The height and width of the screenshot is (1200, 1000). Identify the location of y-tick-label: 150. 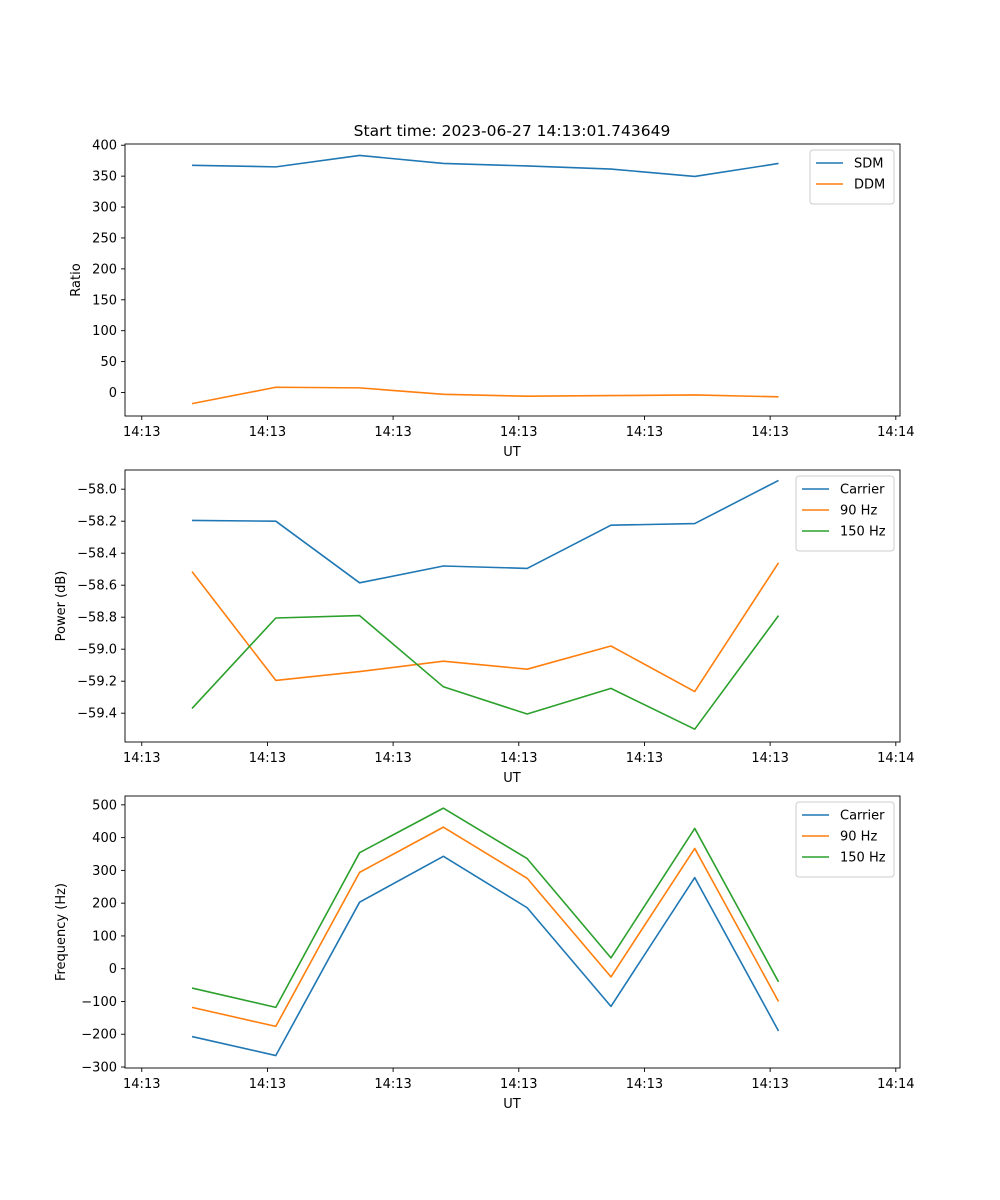
(104, 300).